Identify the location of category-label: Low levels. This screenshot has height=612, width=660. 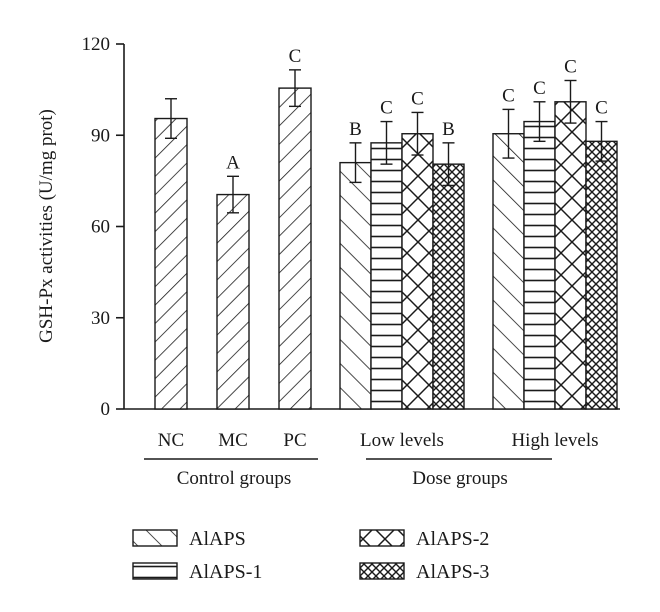
(402, 440).